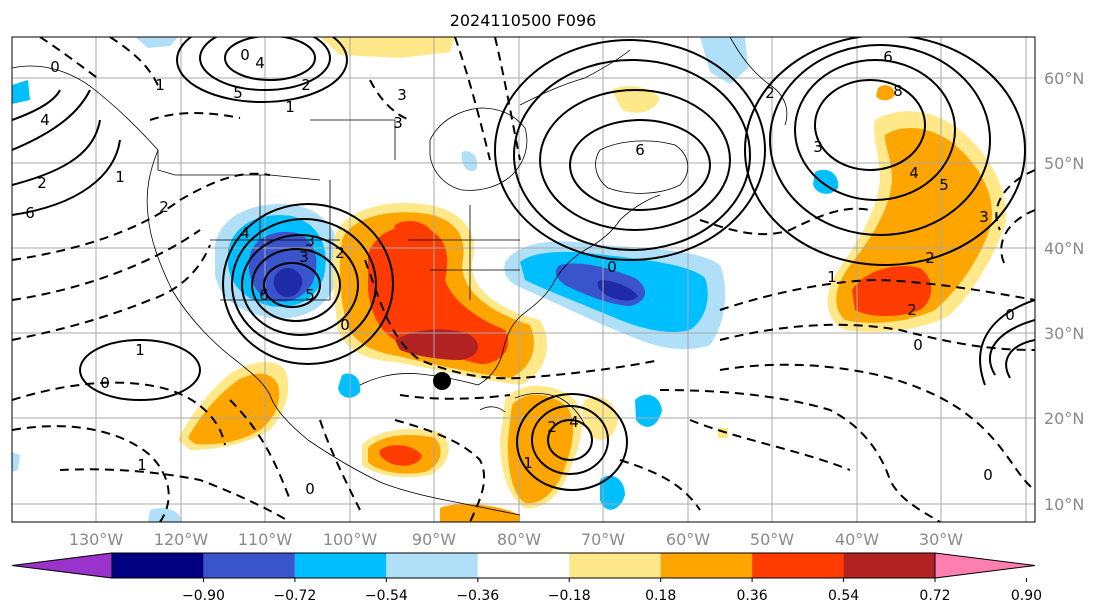  What do you see at coordinates (156, 42) in the screenshot?
I see `negative-anomaly-north-pacific` at bounding box center [156, 42].